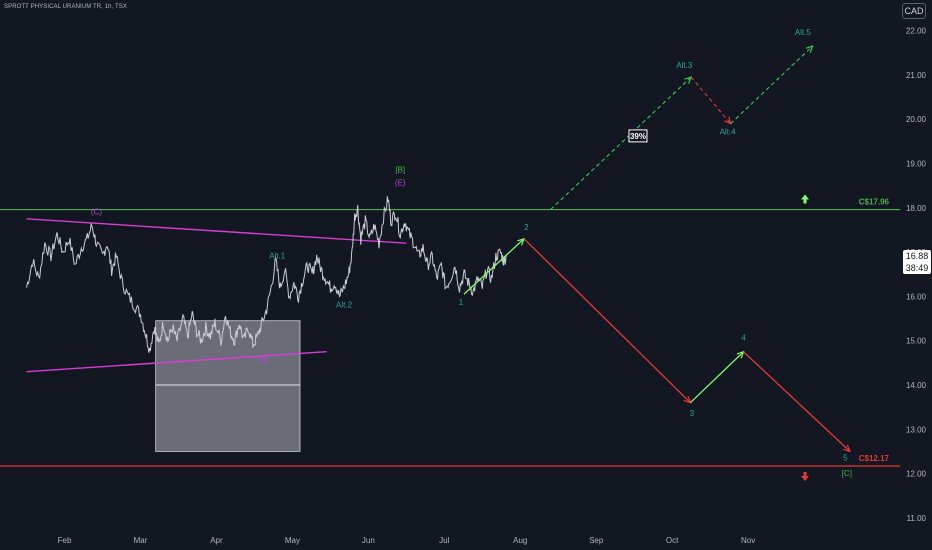 This screenshot has height=550, width=932. What do you see at coordinates (444, 540) in the screenshot?
I see `x-tick-label: Jul` at bounding box center [444, 540].